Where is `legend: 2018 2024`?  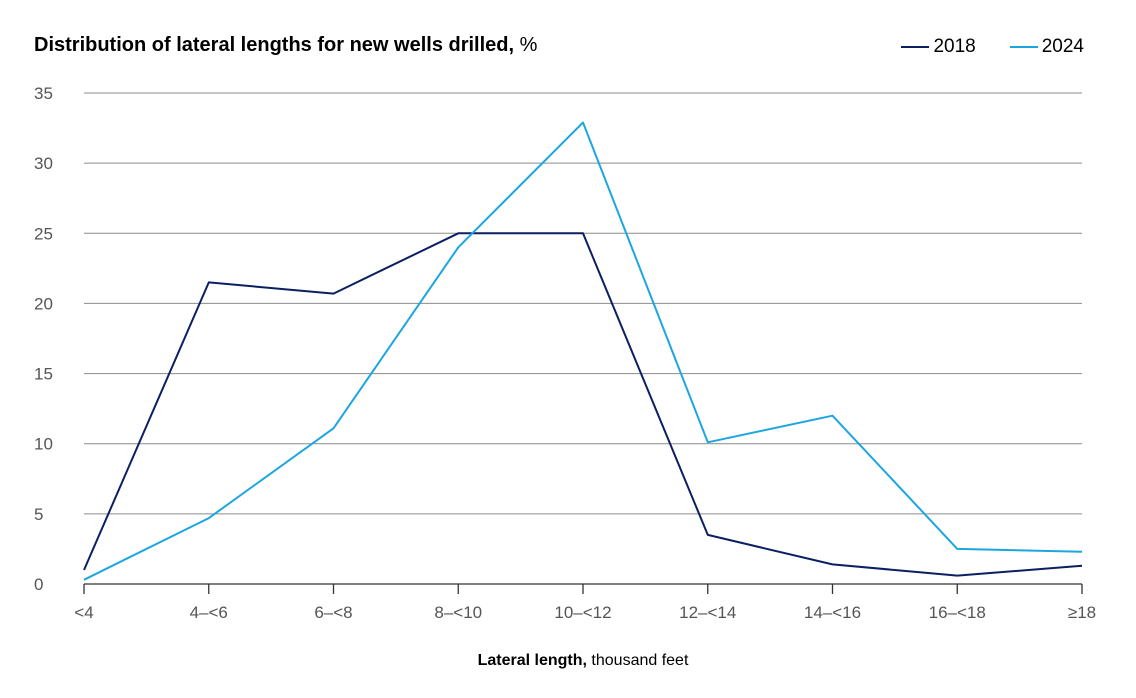 legend: 2018 2024 is located at coordinates (992, 47).